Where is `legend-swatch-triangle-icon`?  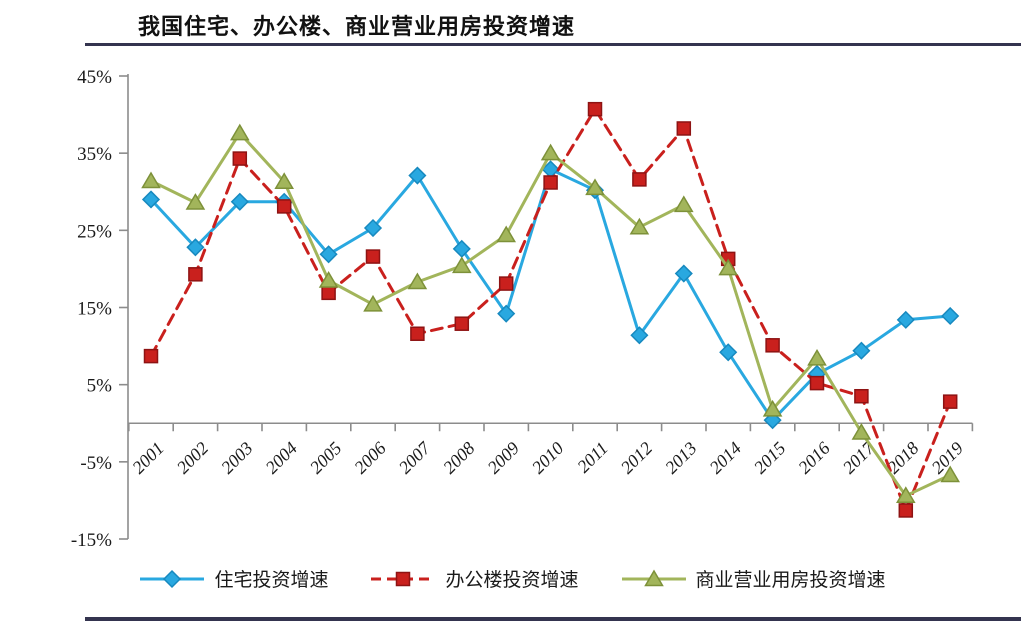 legend-swatch-triangle-icon is located at coordinates (653, 577).